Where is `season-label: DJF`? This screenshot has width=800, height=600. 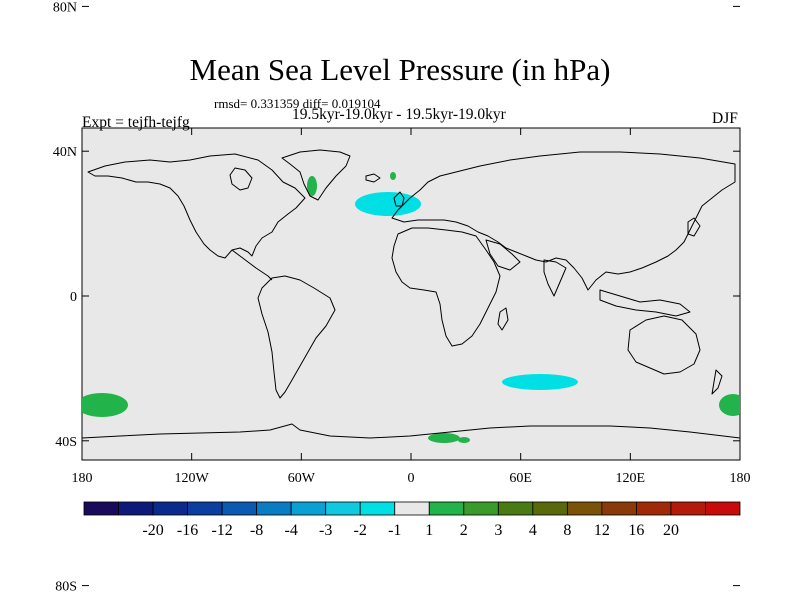 season-label: DJF is located at coordinates (725, 118).